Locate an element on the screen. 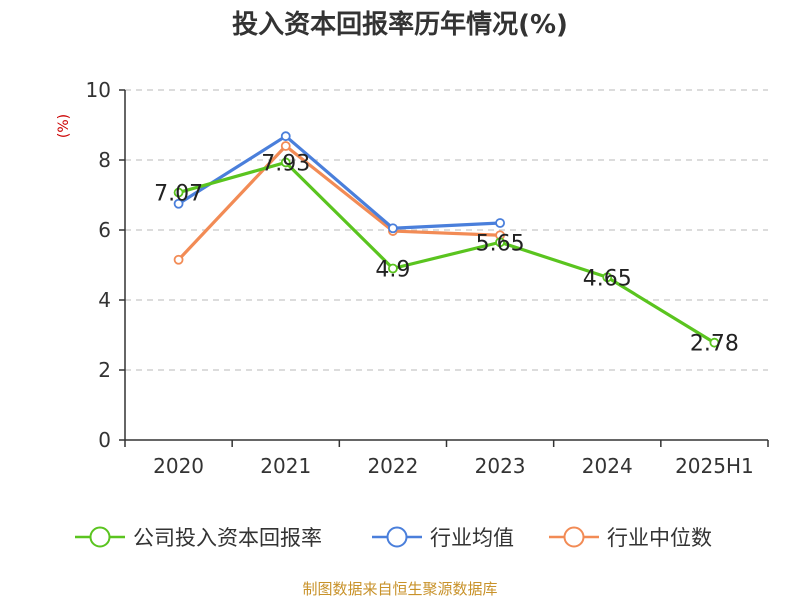 Image resolution: width=800 pixels, height=600 pixels. data-label: 7.93 is located at coordinates (285, 163).